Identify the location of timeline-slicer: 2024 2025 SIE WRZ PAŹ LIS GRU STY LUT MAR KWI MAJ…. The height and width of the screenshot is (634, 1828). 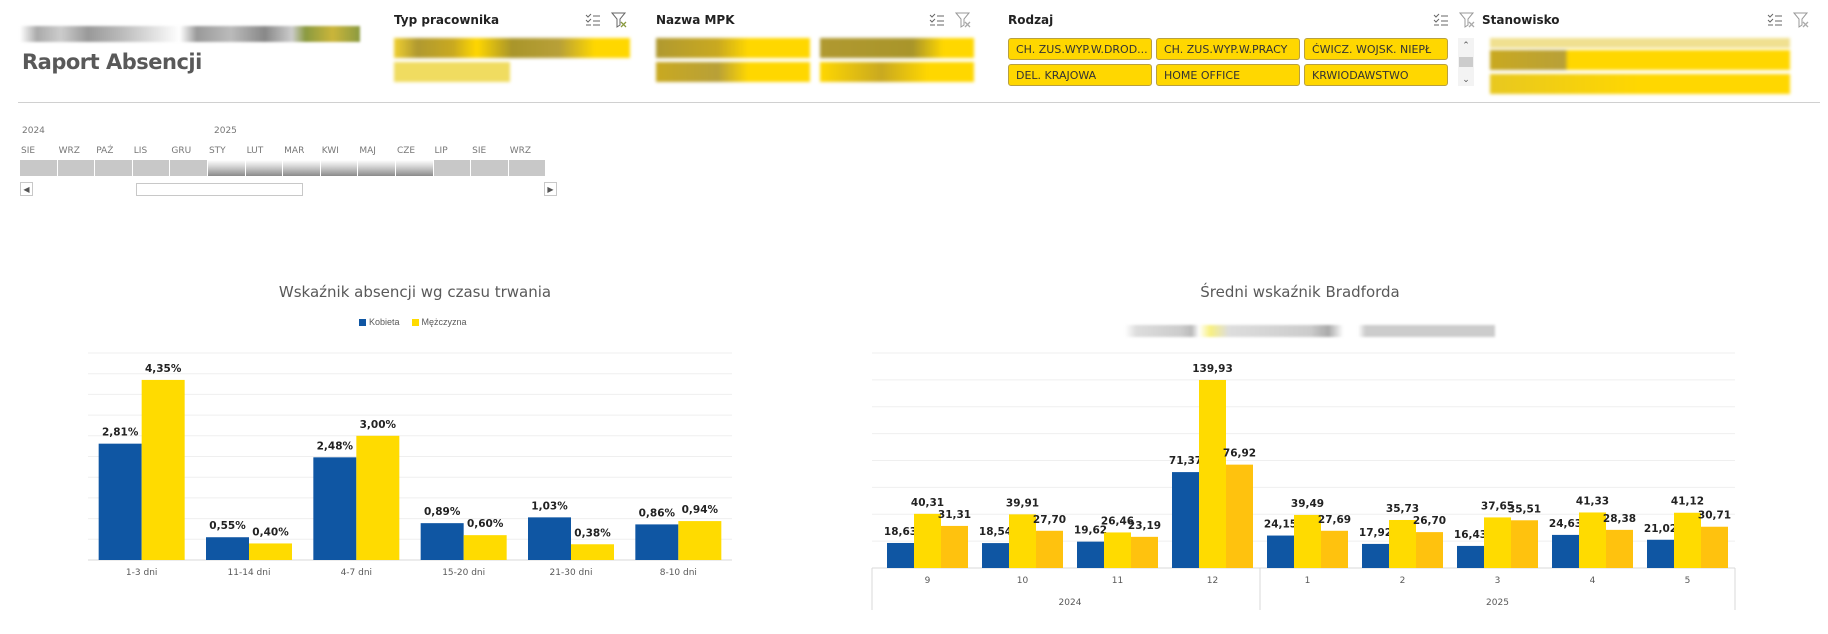
(290, 162).